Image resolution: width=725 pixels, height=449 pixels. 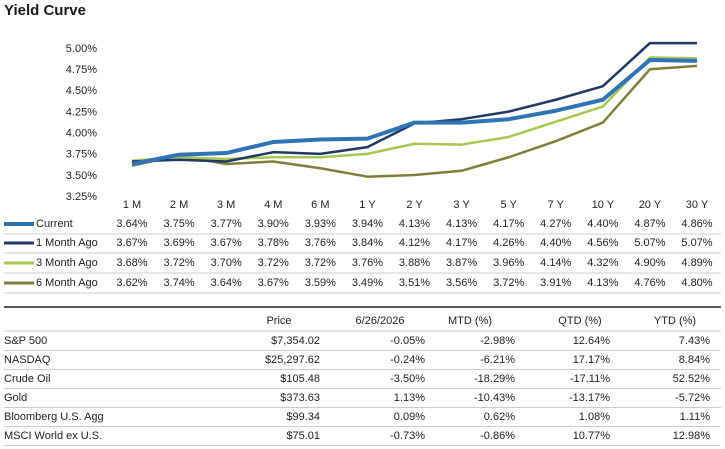 I want to click on table-cell: 1.11%, so click(x=695, y=417).